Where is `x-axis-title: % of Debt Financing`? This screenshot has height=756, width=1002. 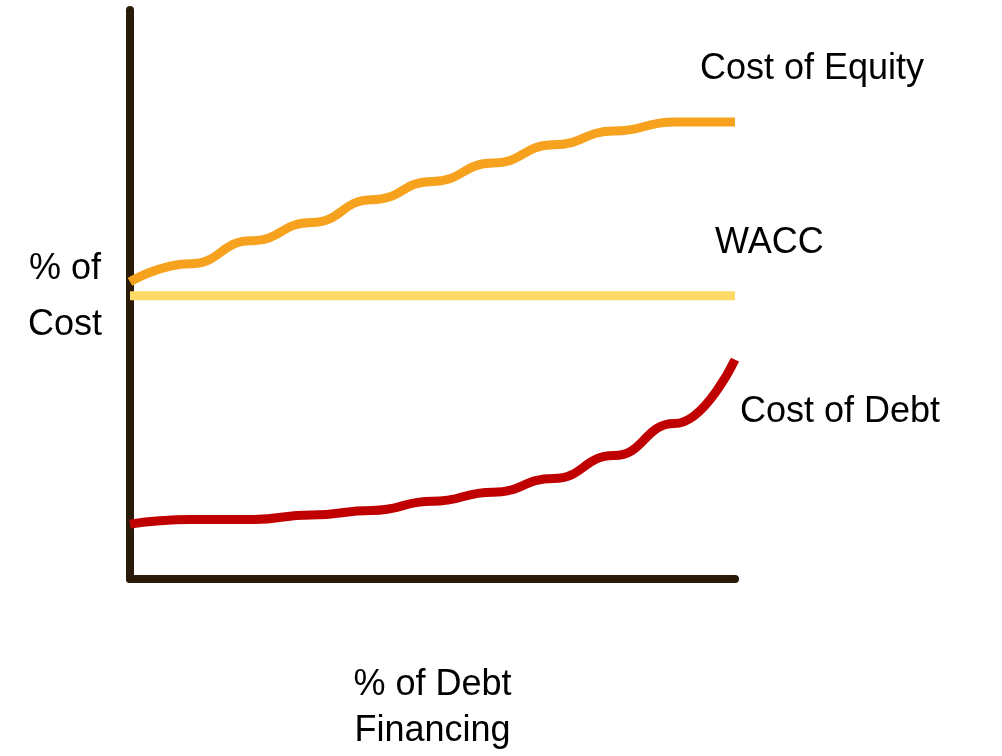 x-axis-title: % of Debt Financing is located at coordinates (432, 705).